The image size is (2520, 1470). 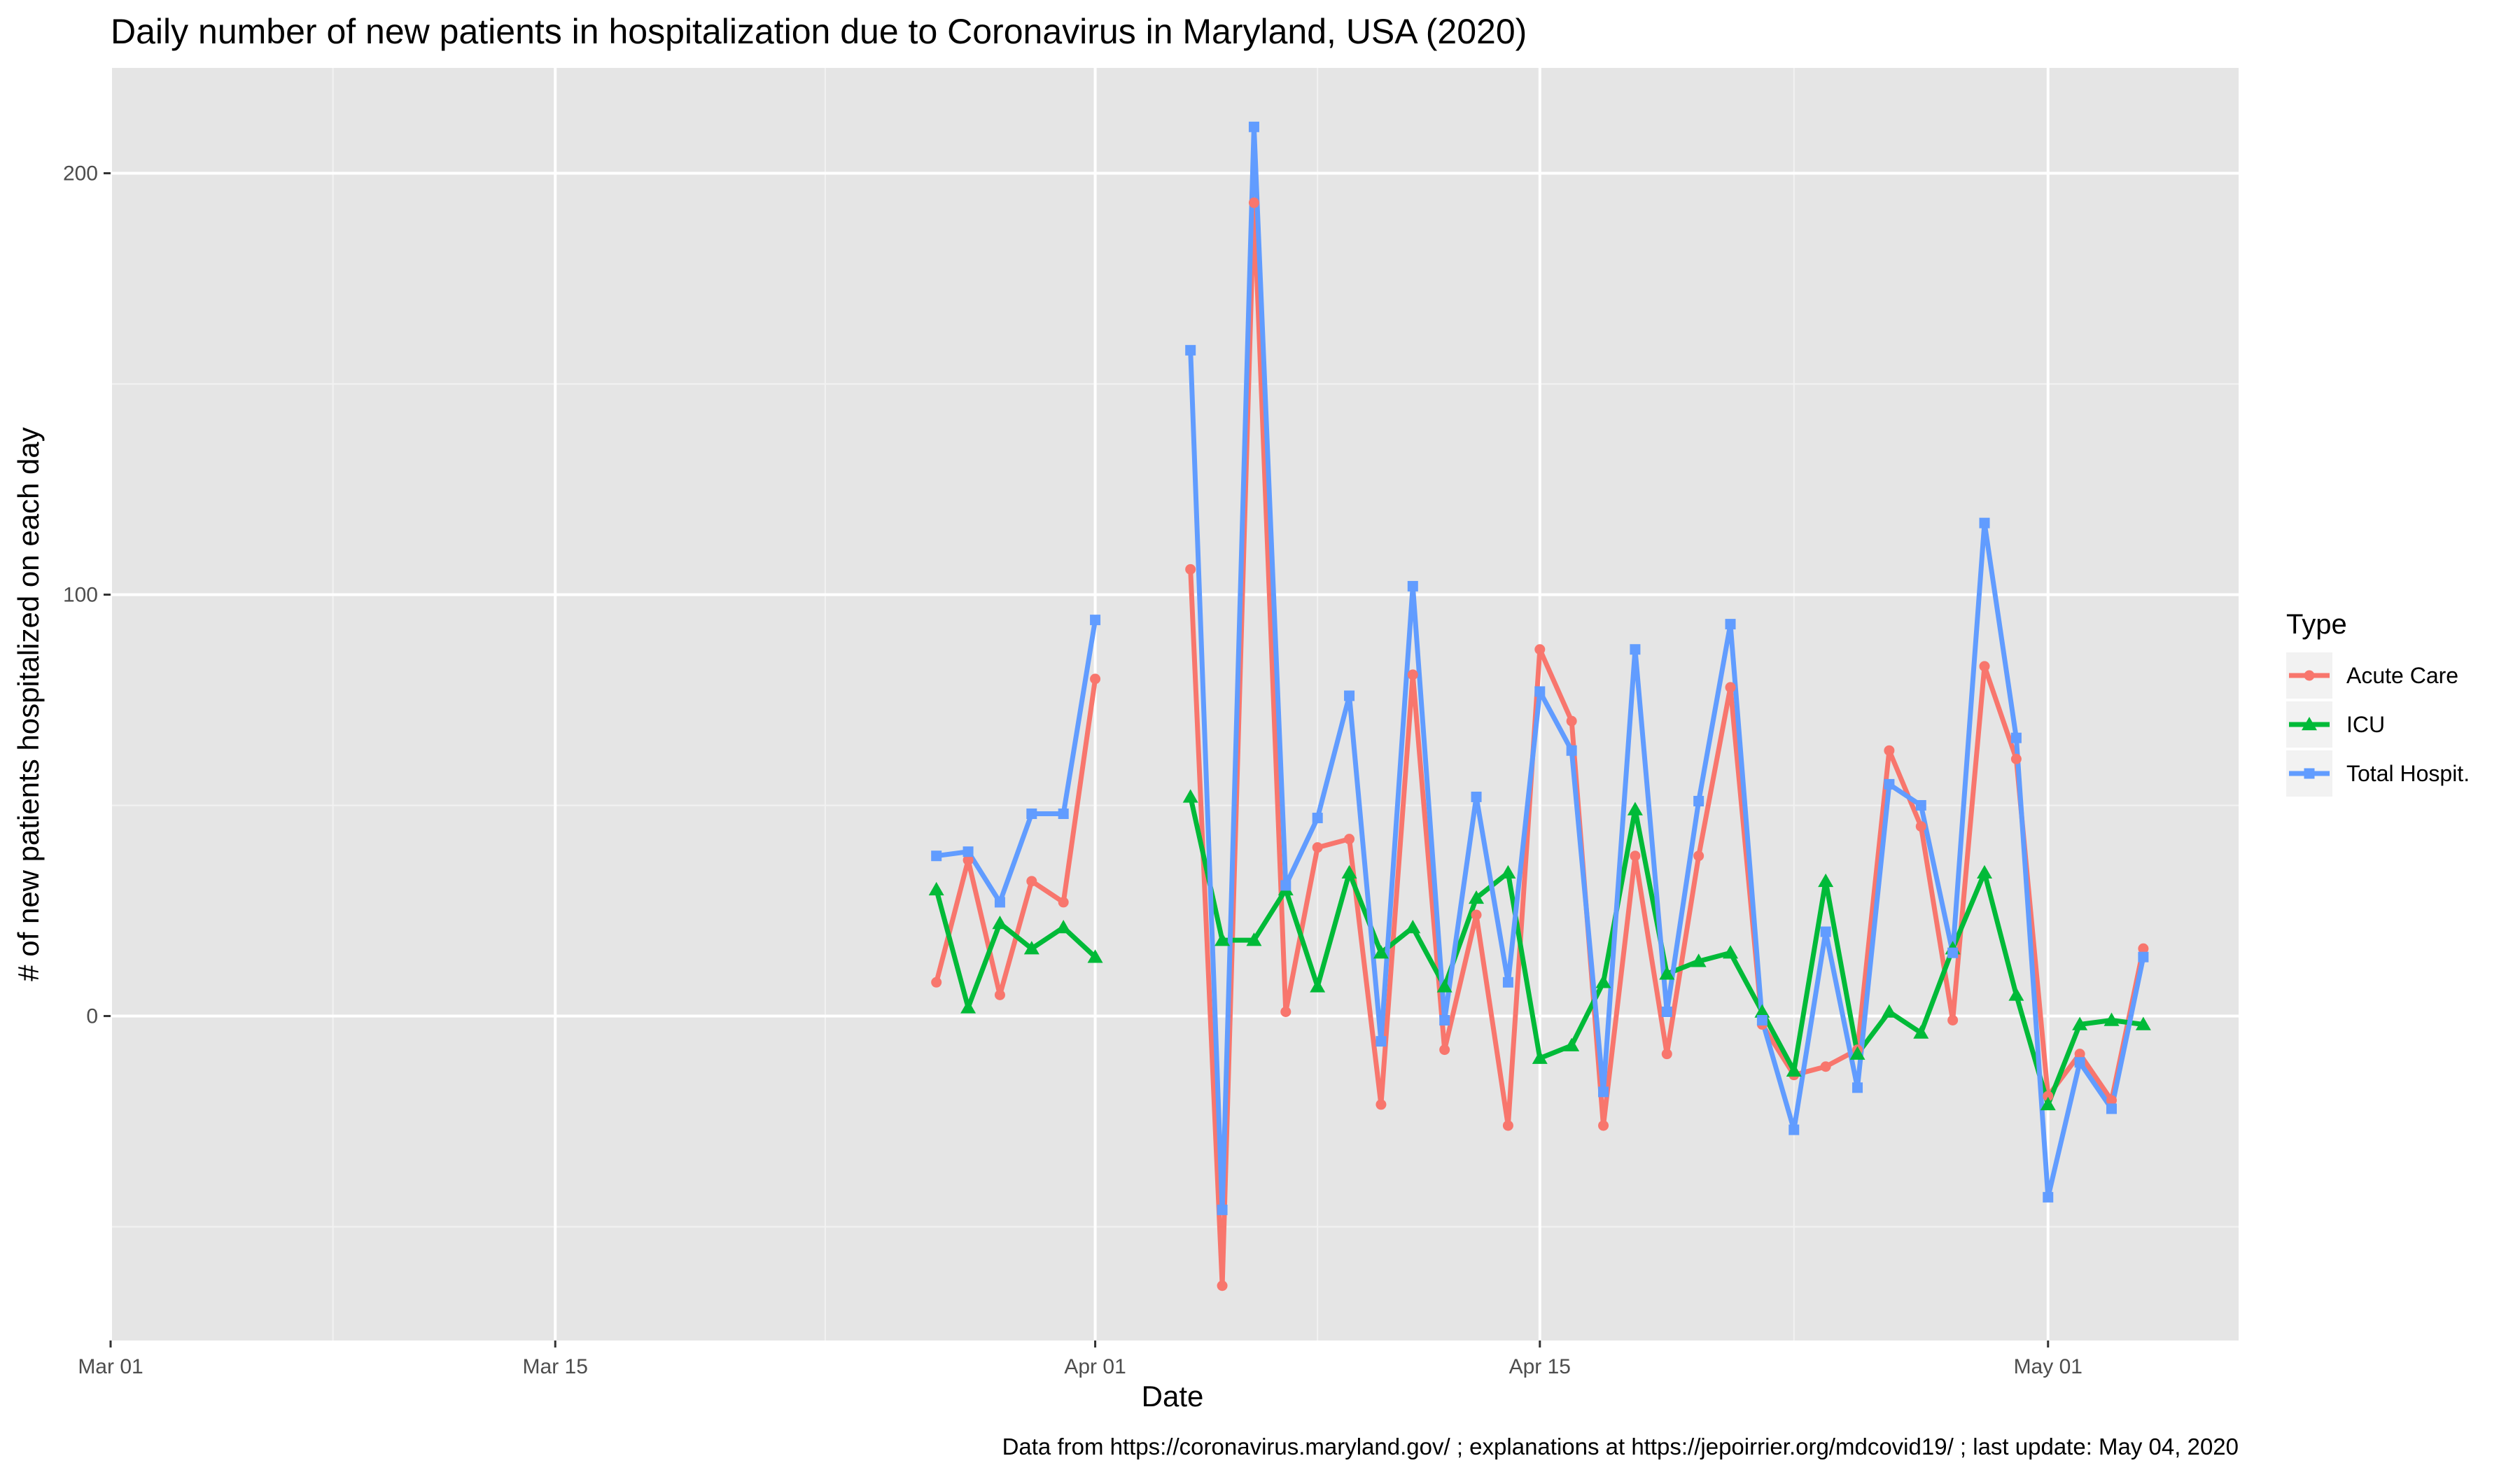 I want to click on y-tick-label: 100, so click(x=80, y=594).